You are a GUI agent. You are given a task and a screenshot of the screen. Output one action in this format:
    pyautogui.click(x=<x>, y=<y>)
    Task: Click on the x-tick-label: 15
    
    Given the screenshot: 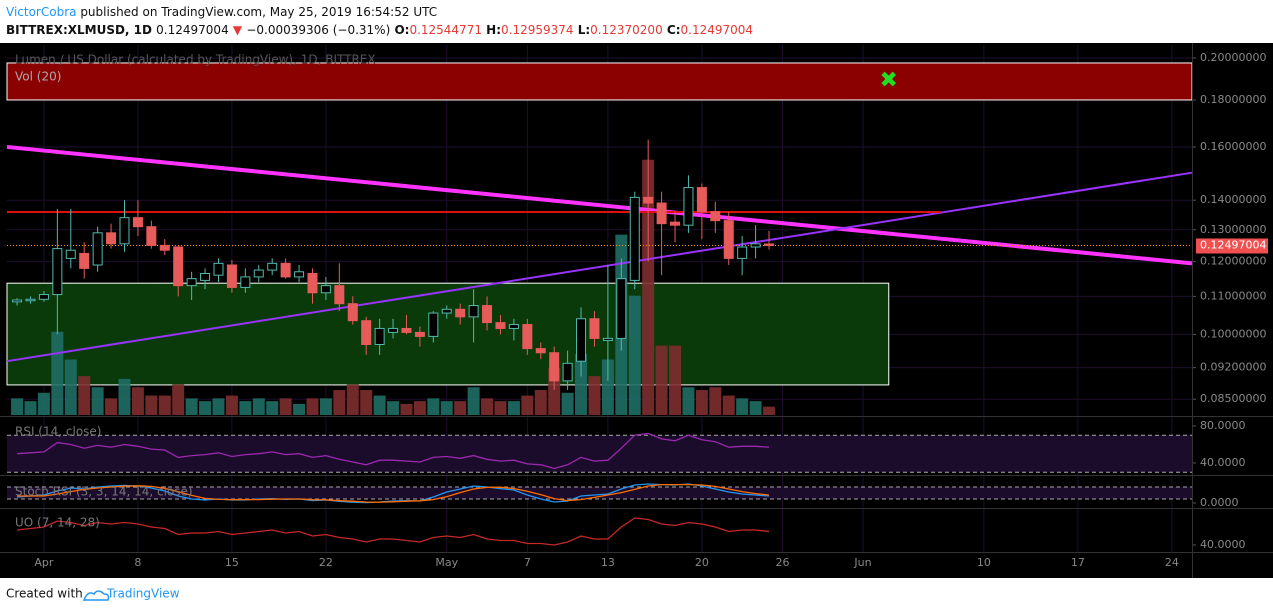 What is the action you would take?
    pyautogui.click(x=232, y=562)
    